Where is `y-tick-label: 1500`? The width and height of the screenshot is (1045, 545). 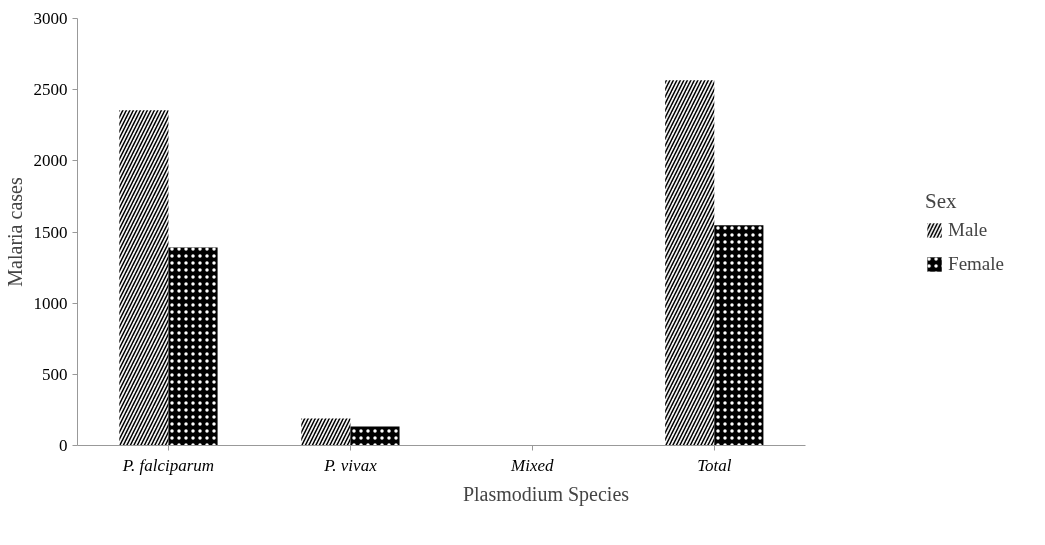 y-tick-label: 1500 is located at coordinates (50, 232).